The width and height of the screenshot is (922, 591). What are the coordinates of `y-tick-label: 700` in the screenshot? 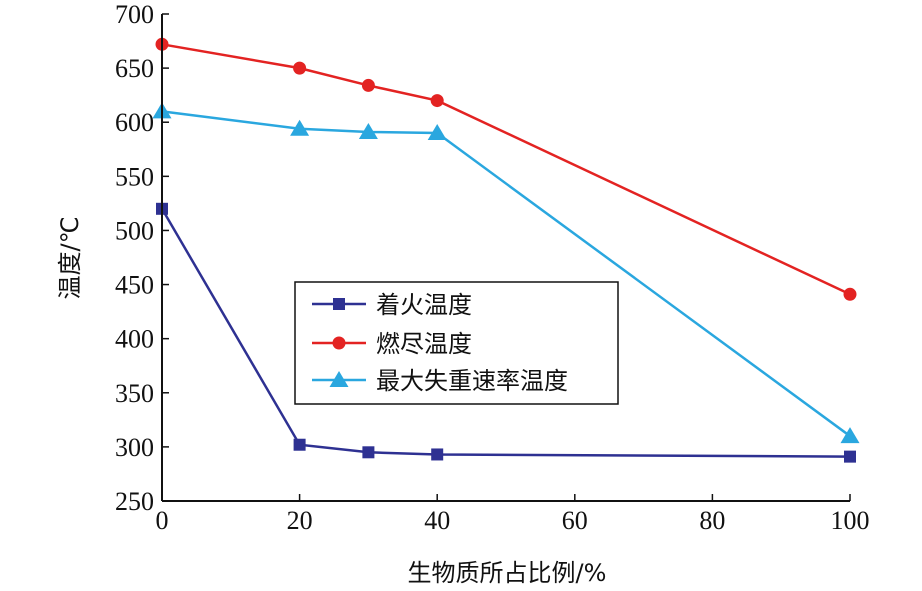 It's located at (134, 14).